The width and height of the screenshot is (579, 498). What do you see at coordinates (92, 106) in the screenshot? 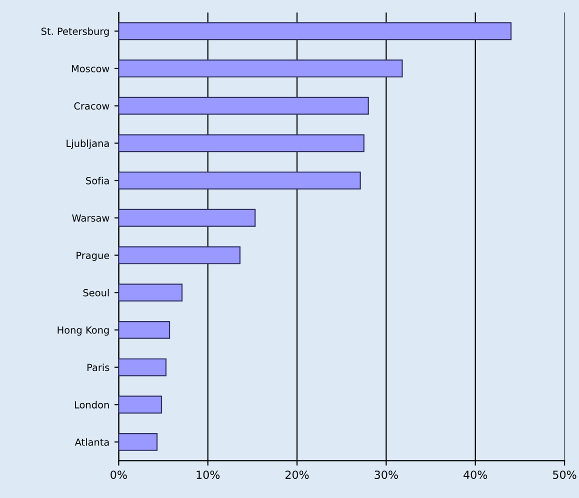
I see `y-tick-label: Cracow` at bounding box center [92, 106].